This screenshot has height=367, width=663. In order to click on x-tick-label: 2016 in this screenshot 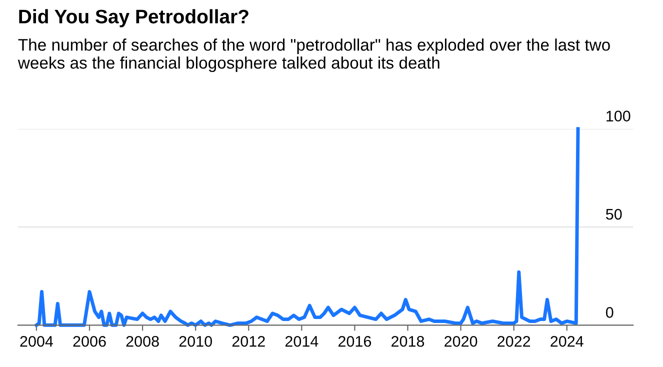, I will do `click(355, 341)`.